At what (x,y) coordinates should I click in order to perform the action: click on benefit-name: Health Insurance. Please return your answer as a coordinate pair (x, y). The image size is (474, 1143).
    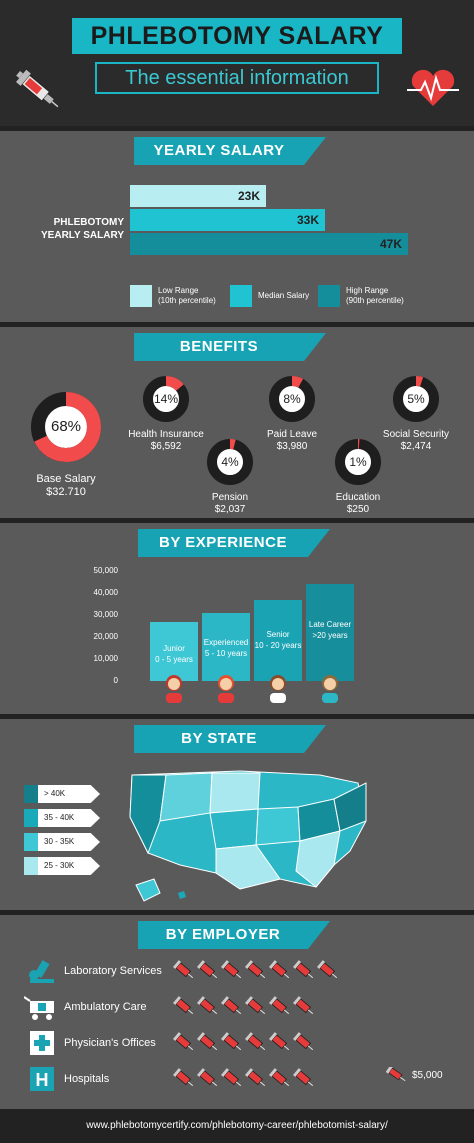
    Looking at the image, I should click on (166, 434).